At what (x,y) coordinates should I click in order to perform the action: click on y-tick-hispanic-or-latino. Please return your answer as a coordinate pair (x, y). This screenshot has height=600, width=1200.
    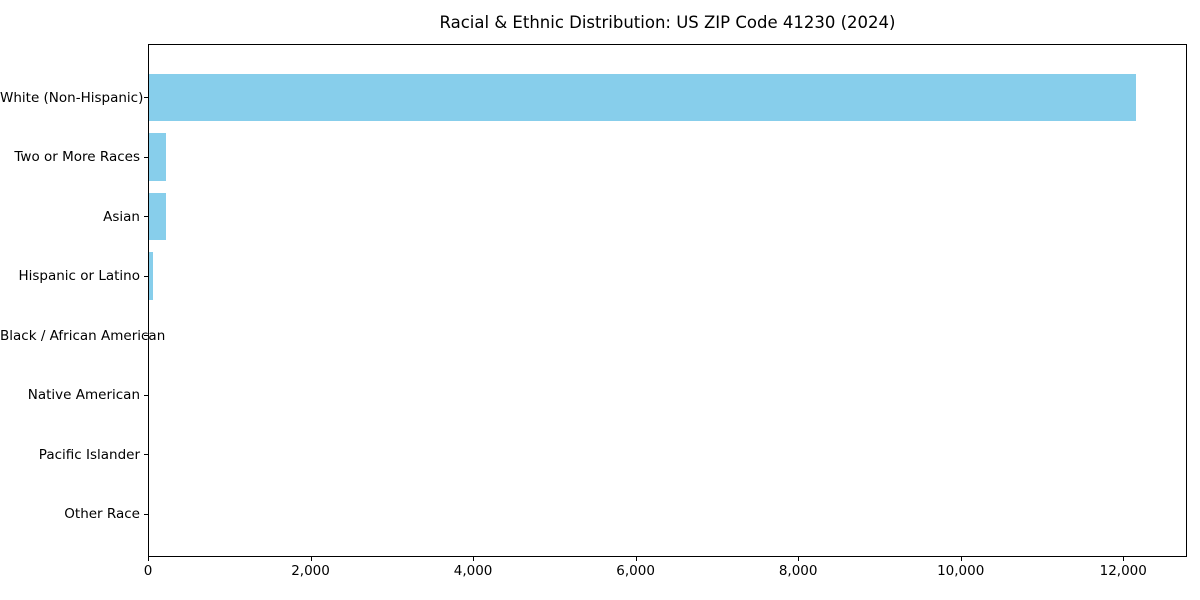
    Looking at the image, I should click on (146, 276).